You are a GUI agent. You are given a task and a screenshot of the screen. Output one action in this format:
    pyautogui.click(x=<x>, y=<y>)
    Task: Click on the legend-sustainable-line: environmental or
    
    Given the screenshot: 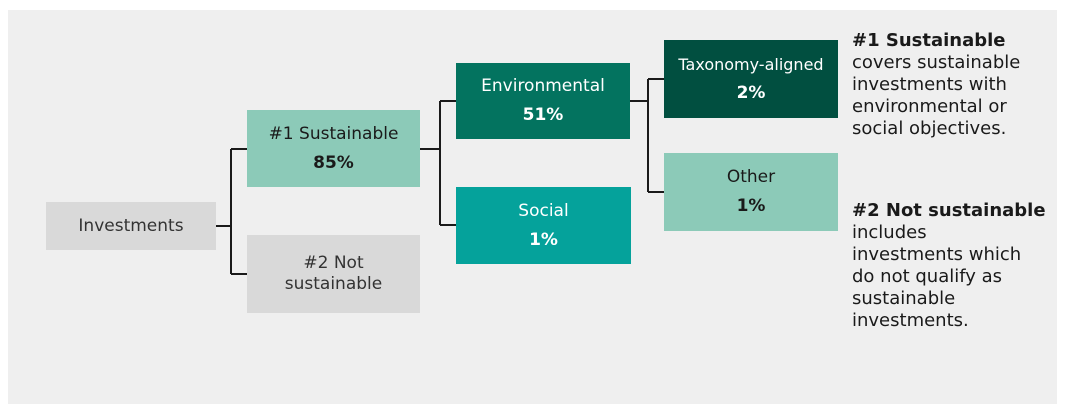 What is the action you would take?
    pyautogui.click(x=929, y=106)
    